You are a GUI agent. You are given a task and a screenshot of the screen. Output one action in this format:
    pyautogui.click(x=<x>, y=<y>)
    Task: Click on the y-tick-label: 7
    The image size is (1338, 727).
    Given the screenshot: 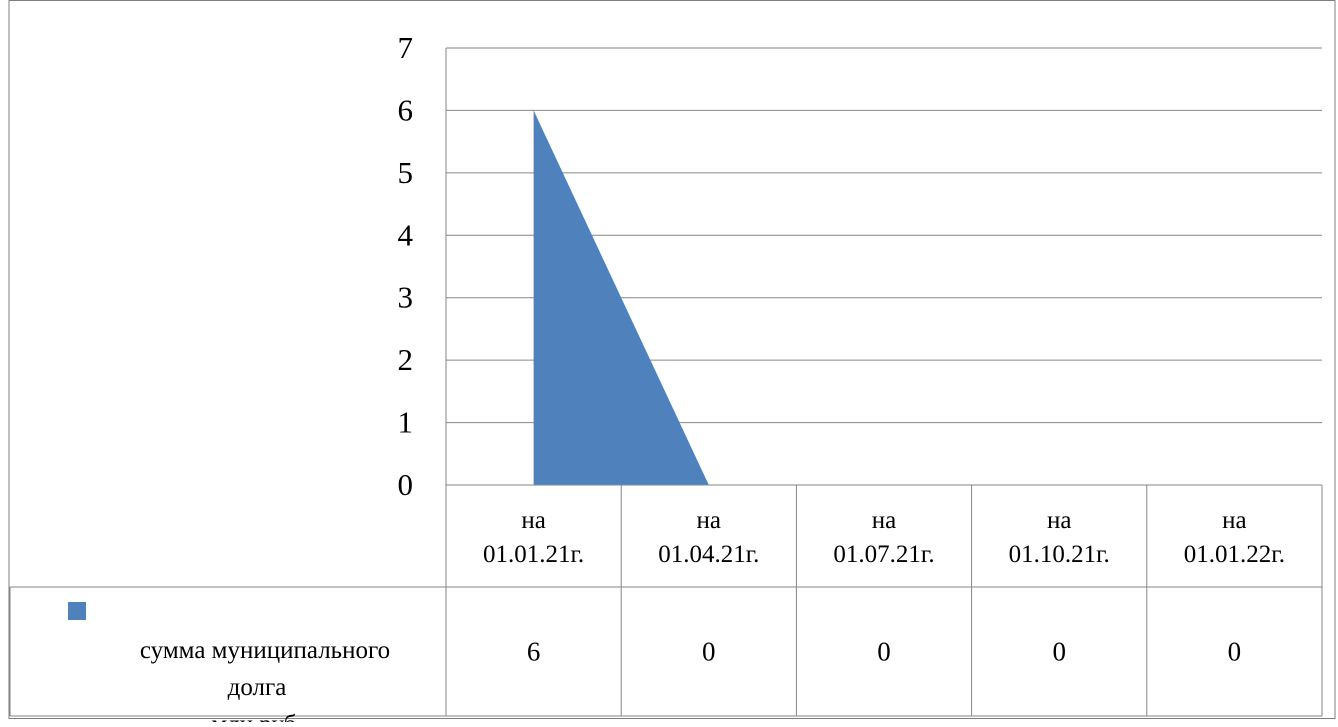 What is the action you would take?
    pyautogui.click(x=406, y=47)
    